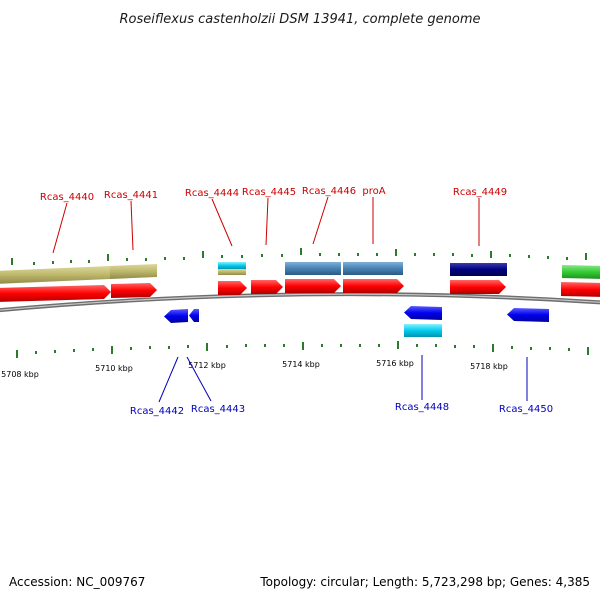 Image resolution: width=600 pixels, height=600 pixels. I want to click on lower-ruler-ticks, so click(302, 349).